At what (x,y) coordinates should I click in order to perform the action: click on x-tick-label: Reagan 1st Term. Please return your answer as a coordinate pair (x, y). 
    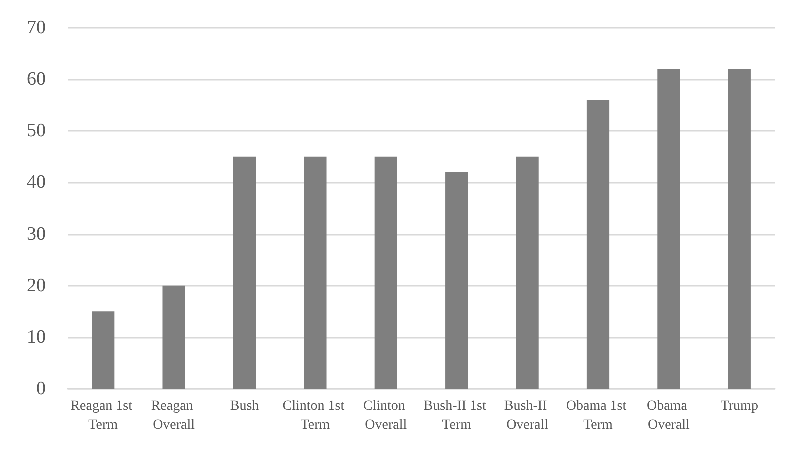
    Looking at the image, I should click on (103, 416).